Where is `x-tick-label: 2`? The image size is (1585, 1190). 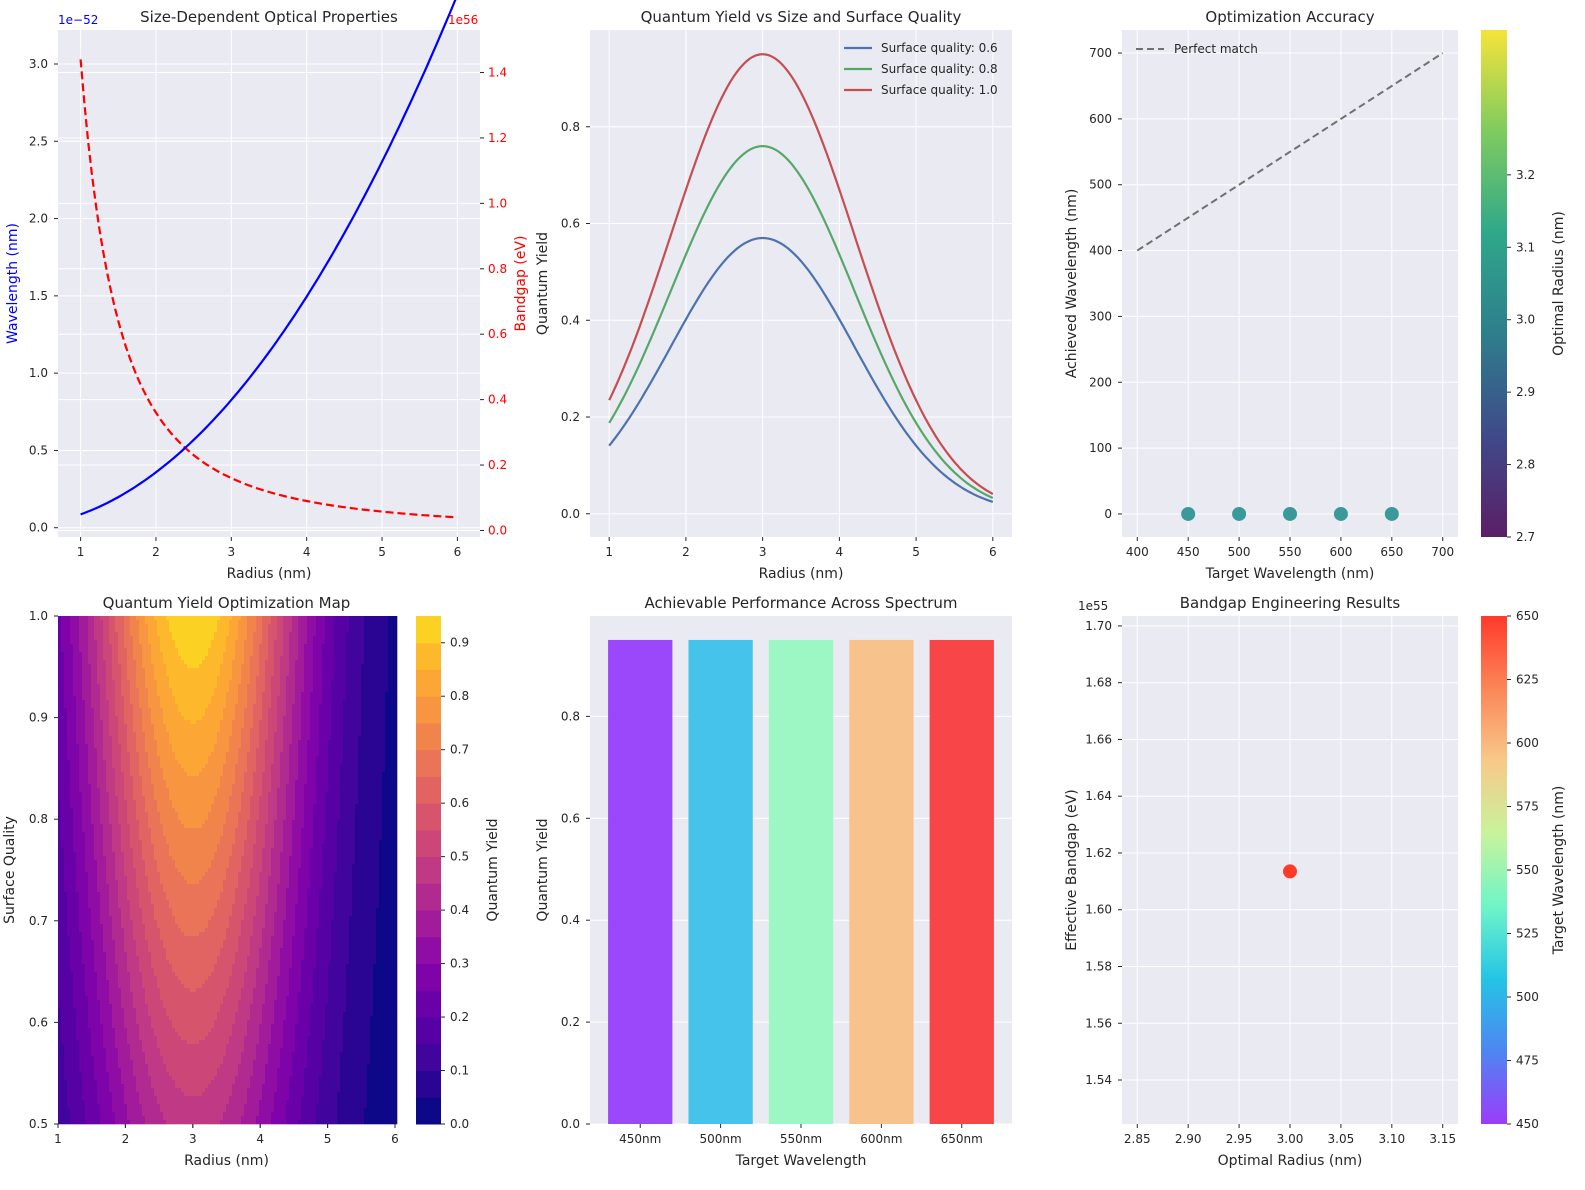 x-tick-label: 2 is located at coordinates (126, 1139).